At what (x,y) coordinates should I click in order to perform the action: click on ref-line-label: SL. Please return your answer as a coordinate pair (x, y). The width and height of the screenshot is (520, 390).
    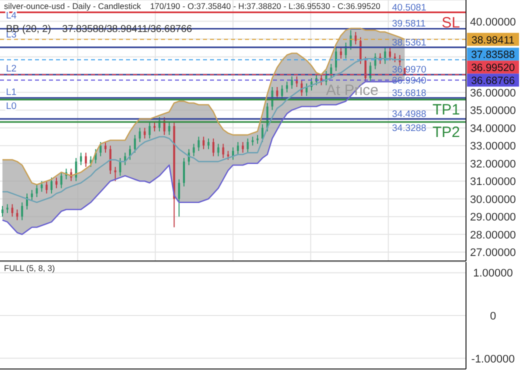
    Looking at the image, I should click on (451, 23).